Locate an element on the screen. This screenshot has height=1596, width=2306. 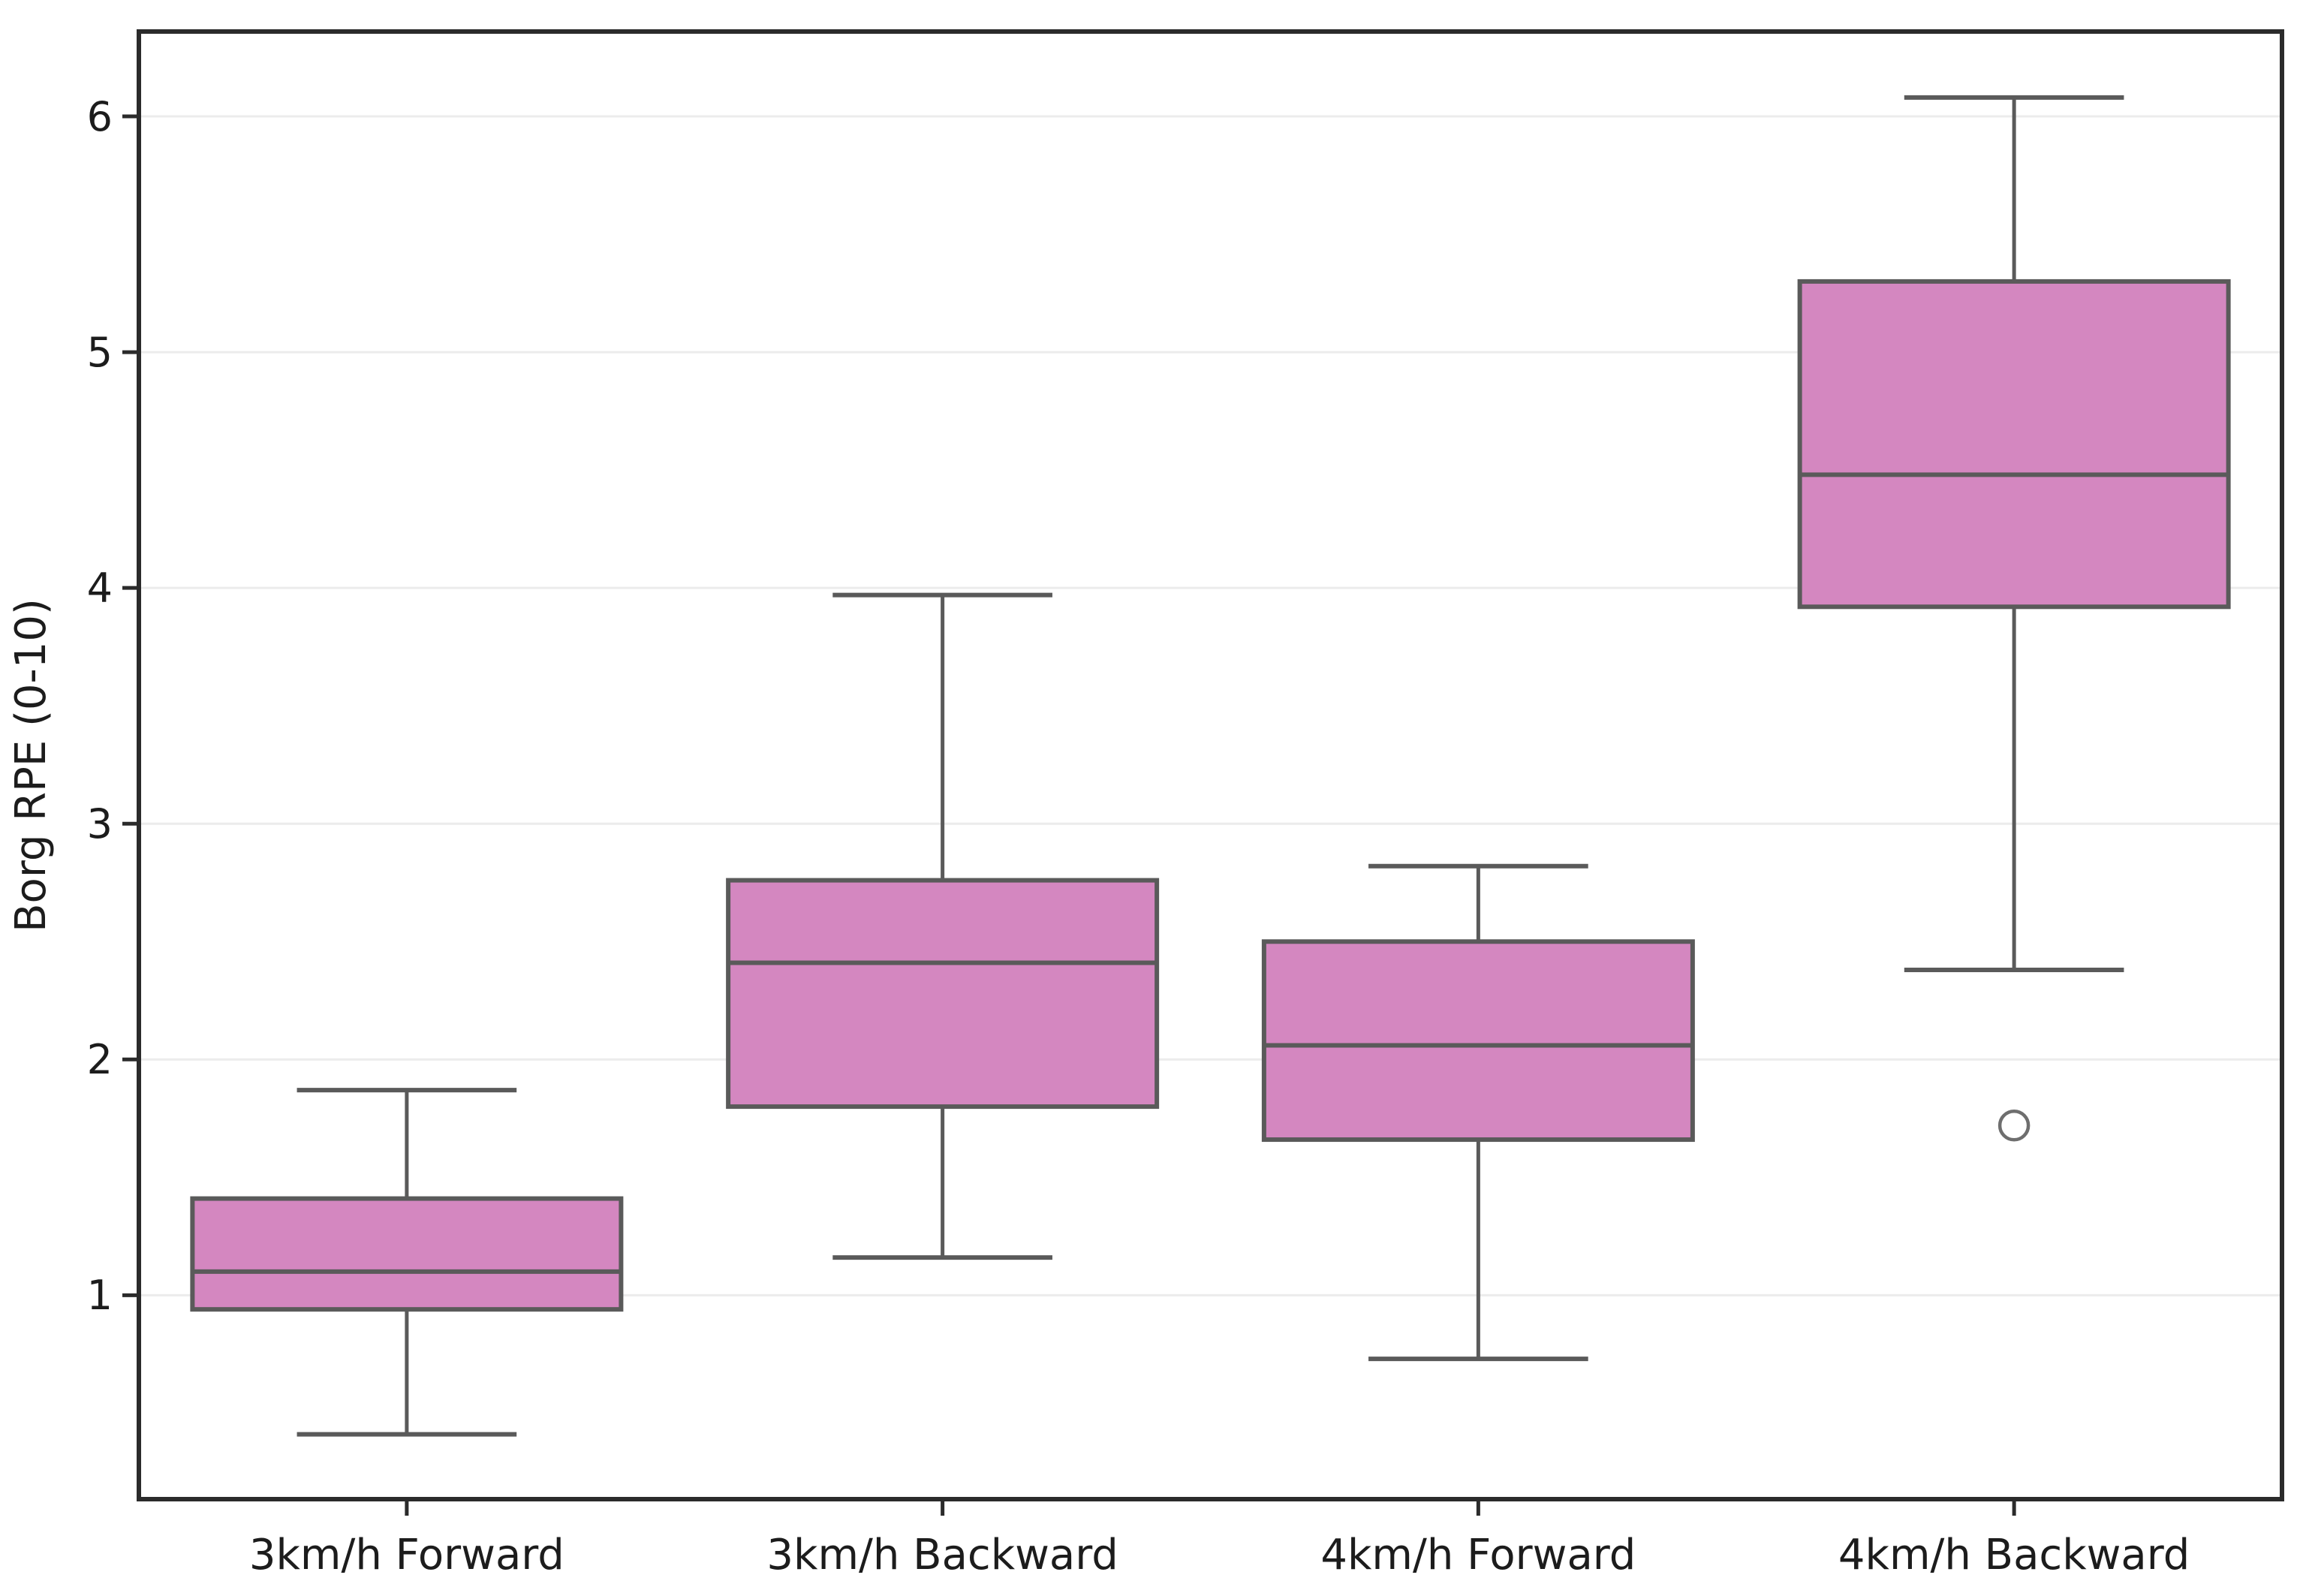
x-category-label: 4km/h Forward is located at coordinates (1478, 1555).